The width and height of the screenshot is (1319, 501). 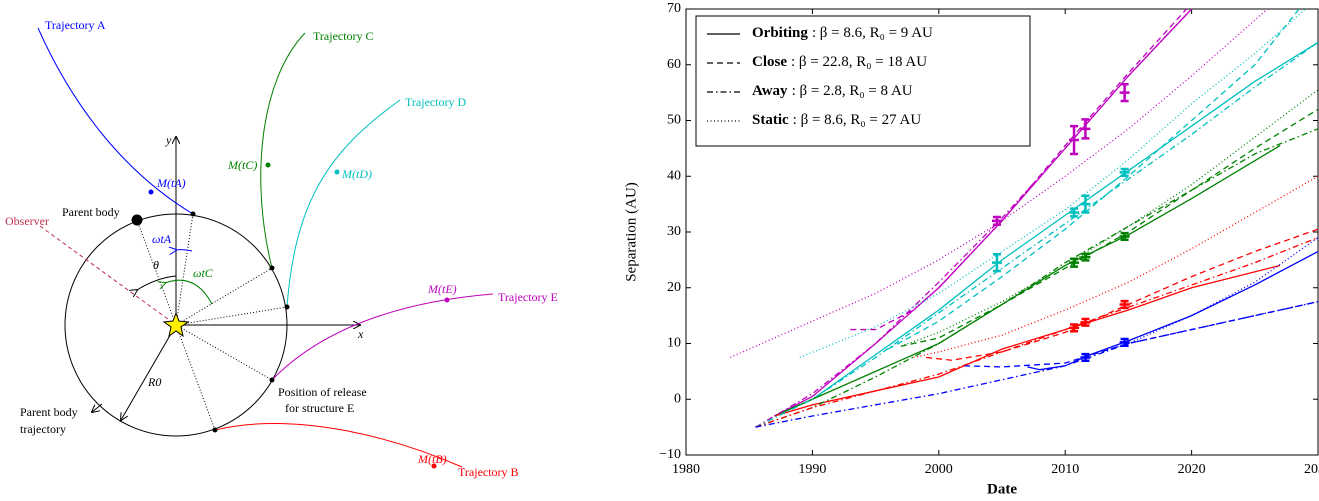 What do you see at coordinates (151, 192) in the screenshot?
I see `point-a` at bounding box center [151, 192].